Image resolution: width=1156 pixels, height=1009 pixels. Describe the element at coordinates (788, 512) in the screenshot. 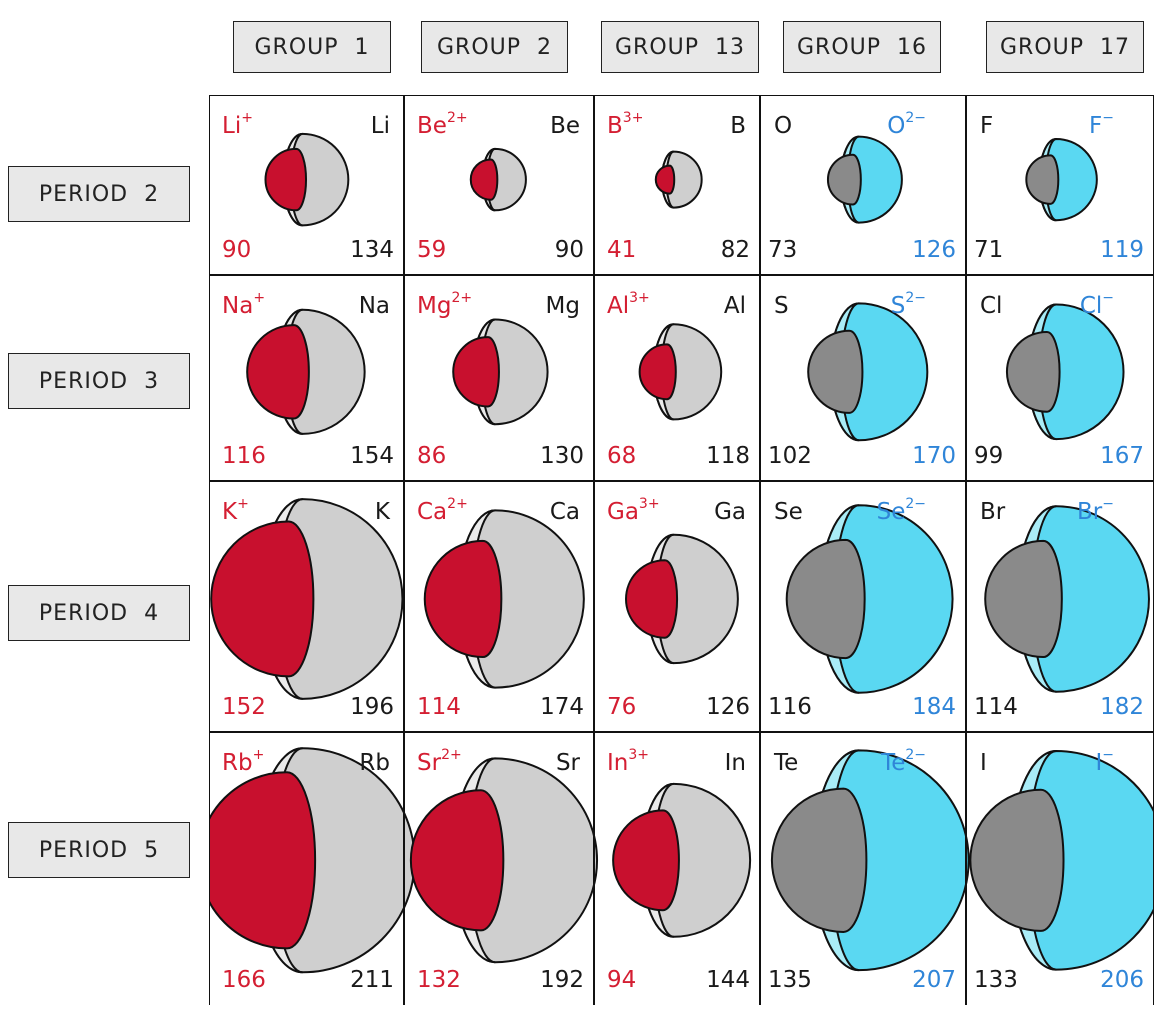

I see `atom-symbol: Se` at that location.